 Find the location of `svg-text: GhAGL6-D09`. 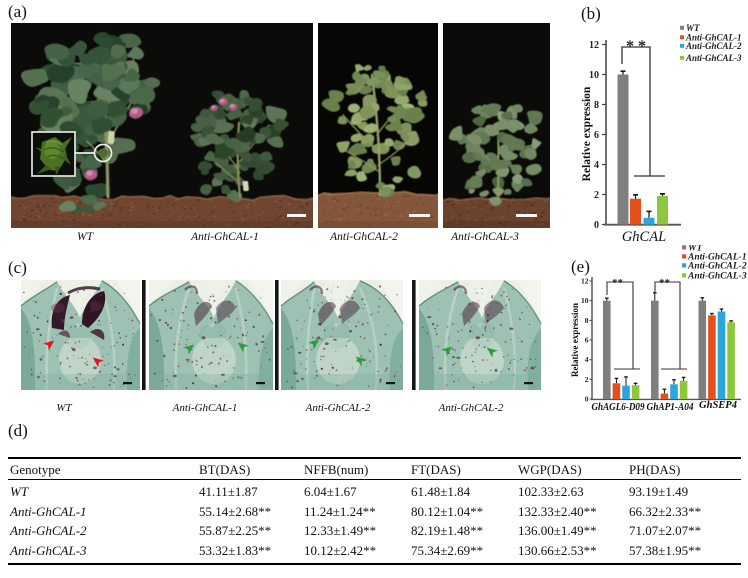

svg-text: GhAGL6-D09 is located at coordinates (619, 407).